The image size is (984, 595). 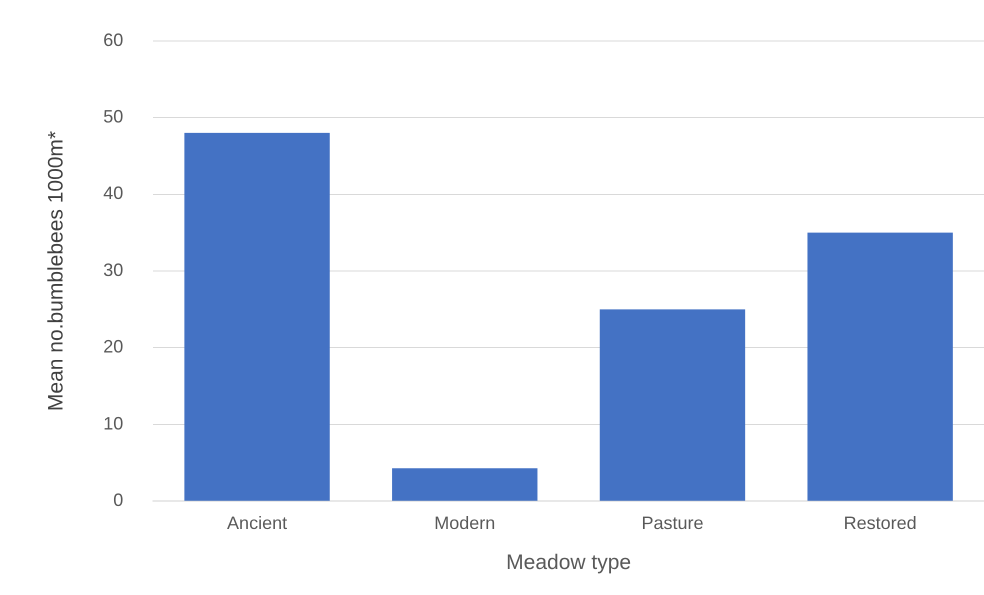 What do you see at coordinates (118, 500) in the screenshot?
I see `y-tick-label: 0` at bounding box center [118, 500].